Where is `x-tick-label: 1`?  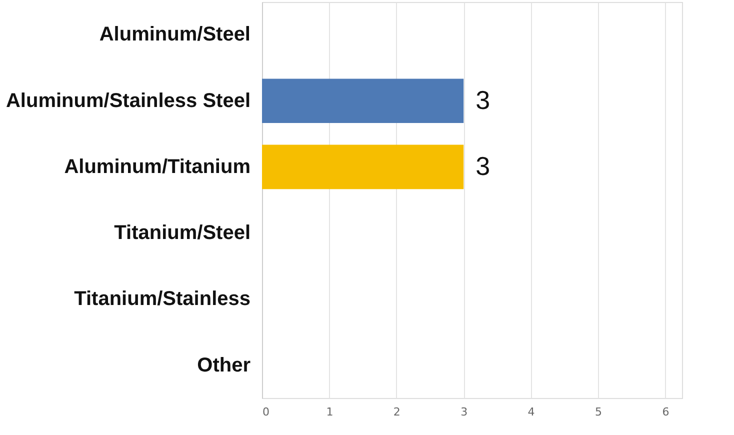
x-tick-label: 1 is located at coordinates (330, 412).